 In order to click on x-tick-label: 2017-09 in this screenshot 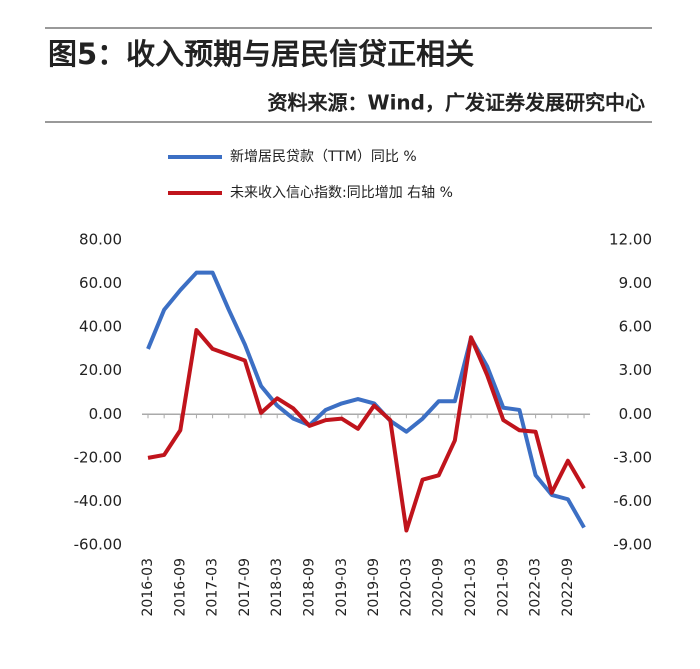, I will do `click(245, 587)`.